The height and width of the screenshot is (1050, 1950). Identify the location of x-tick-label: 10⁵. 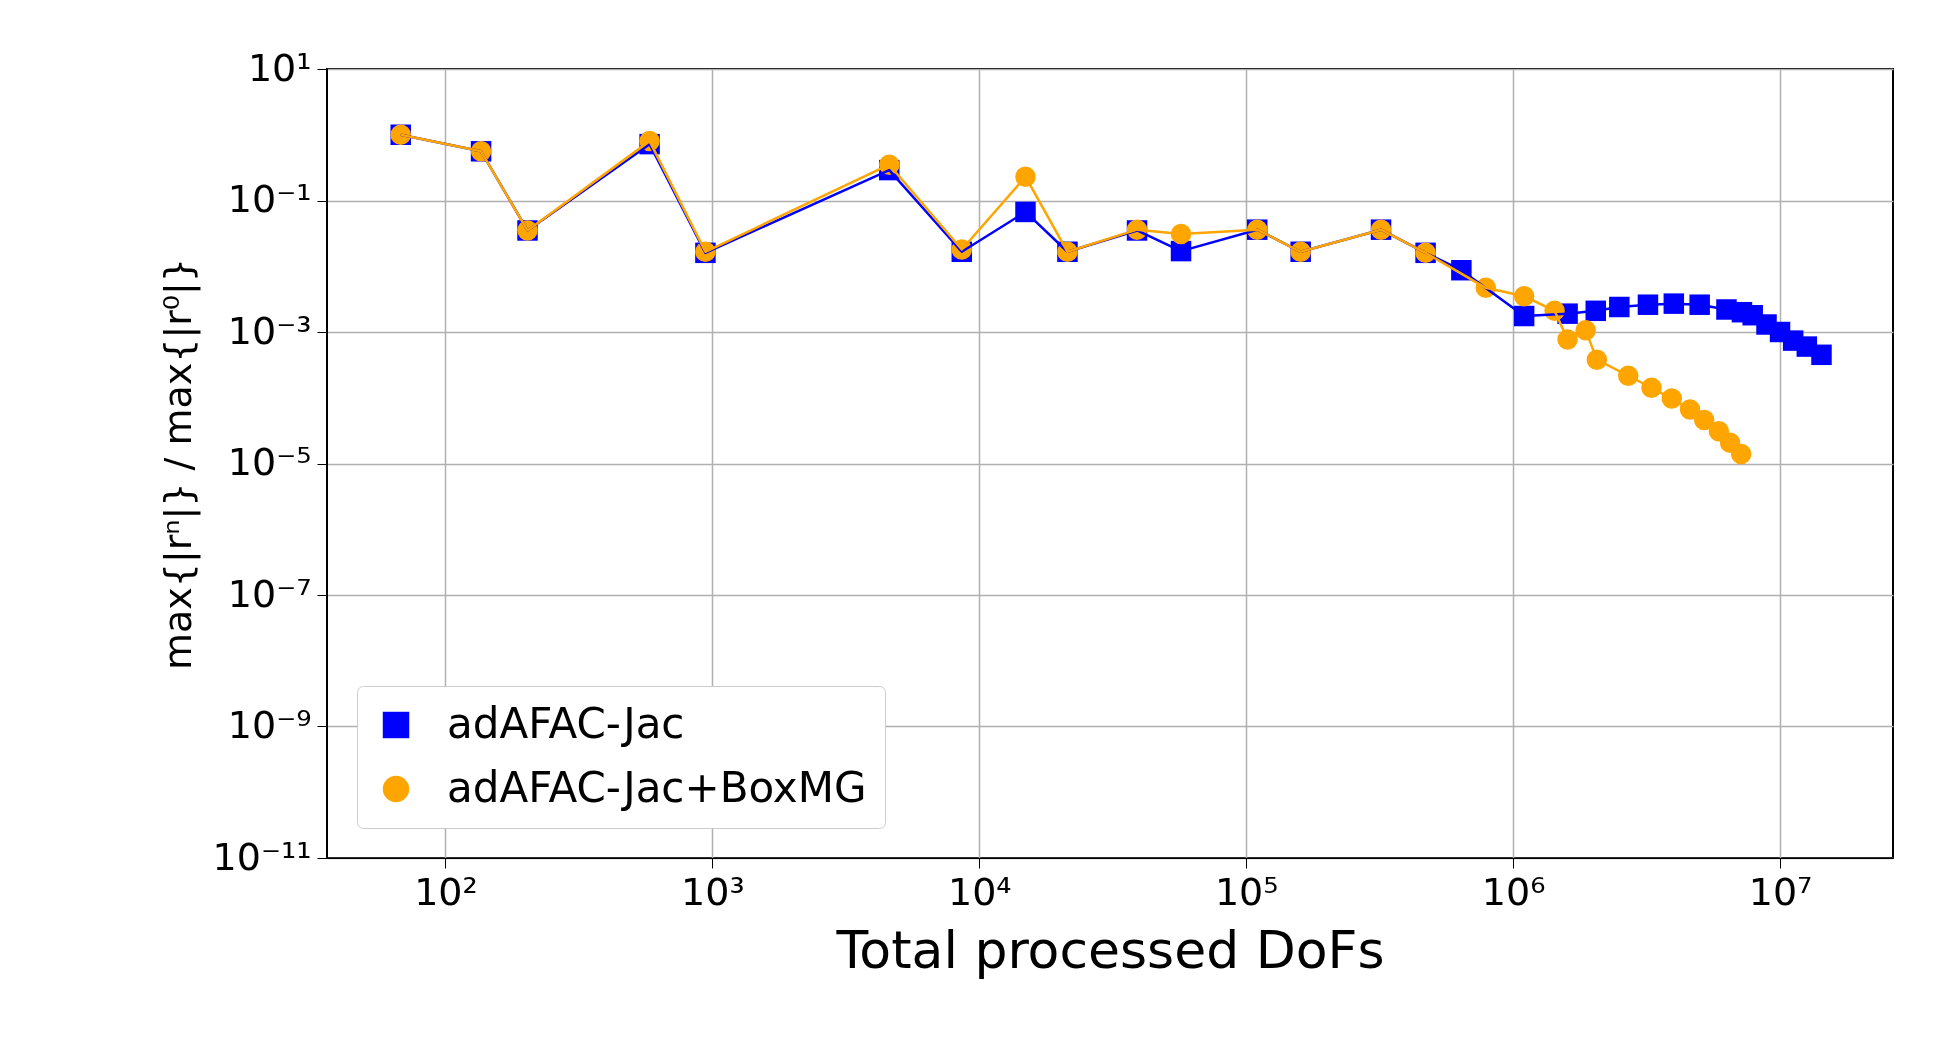
(1246, 891).